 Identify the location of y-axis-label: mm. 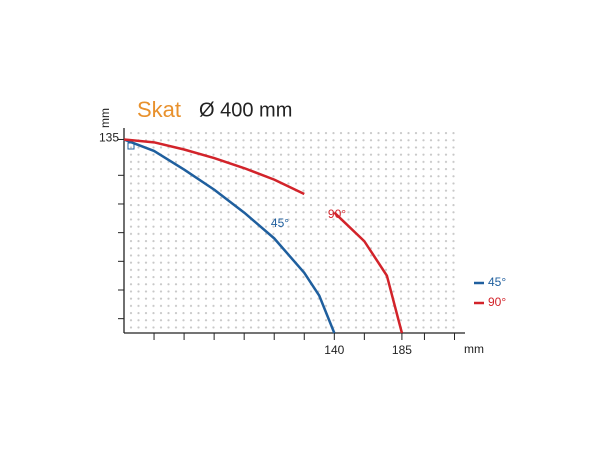
(105, 118).